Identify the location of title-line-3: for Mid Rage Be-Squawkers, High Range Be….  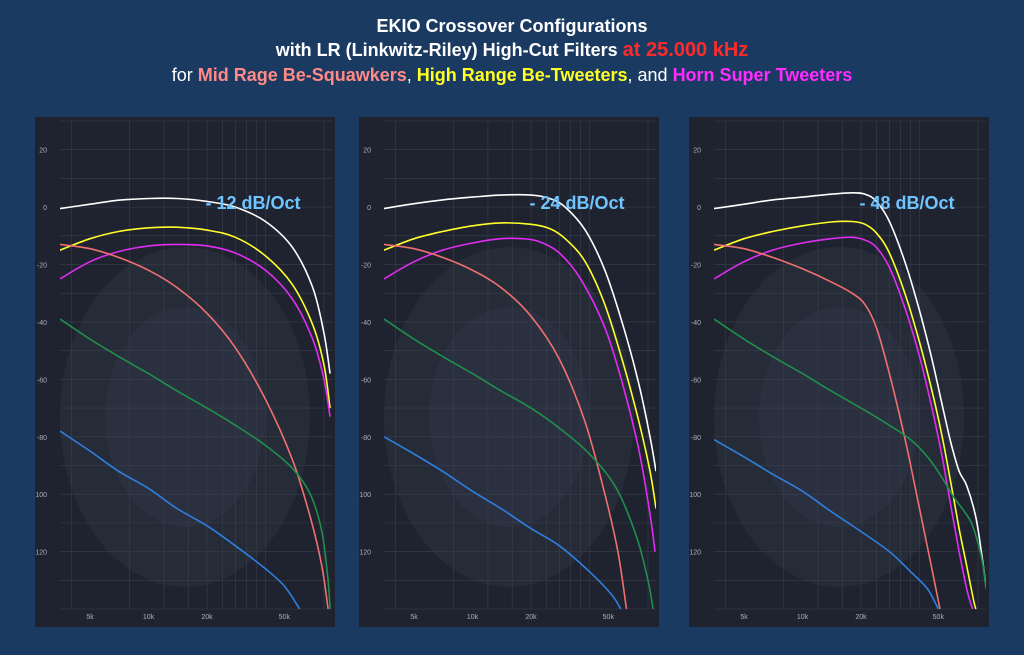
(512, 75).